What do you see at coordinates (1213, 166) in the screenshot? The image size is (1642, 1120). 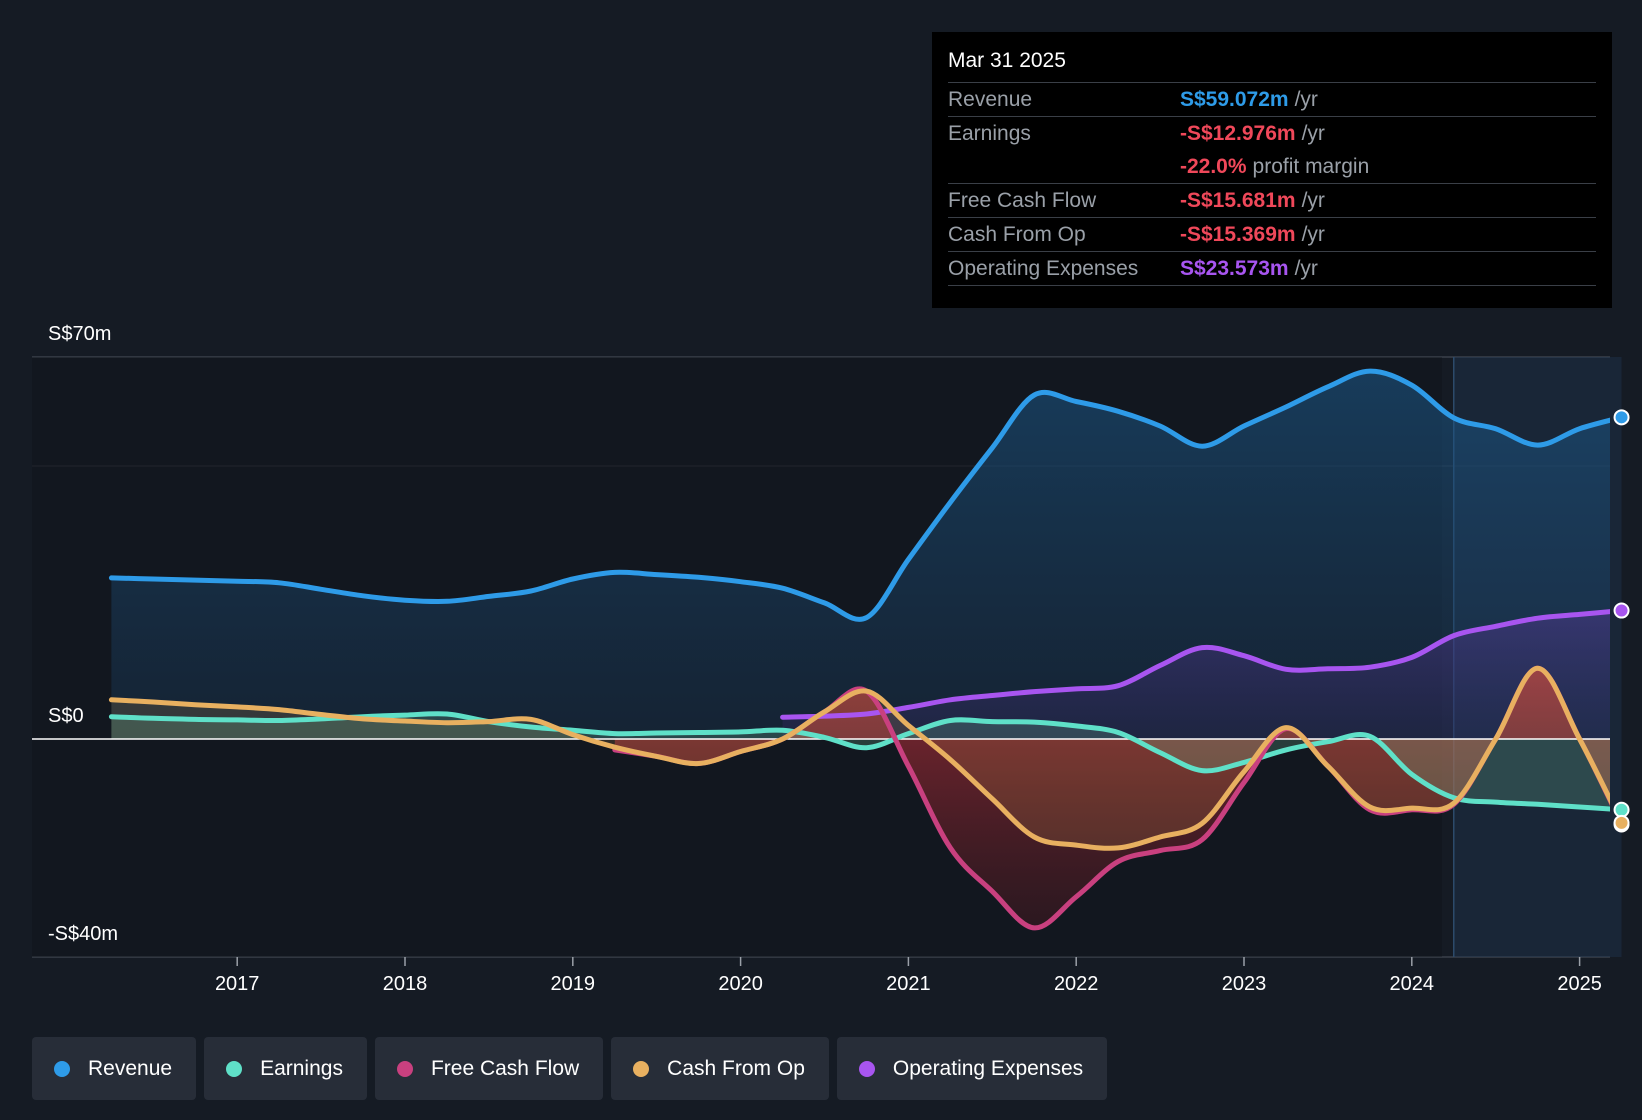 I see `tooltip-value: -22.0%` at bounding box center [1213, 166].